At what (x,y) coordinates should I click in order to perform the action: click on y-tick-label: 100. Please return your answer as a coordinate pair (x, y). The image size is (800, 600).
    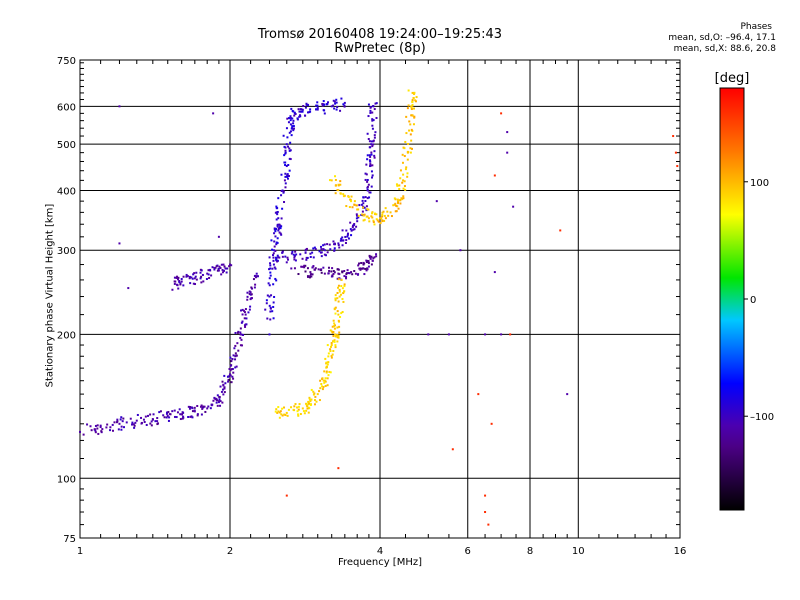
    Looking at the image, I should click on (66, 479).